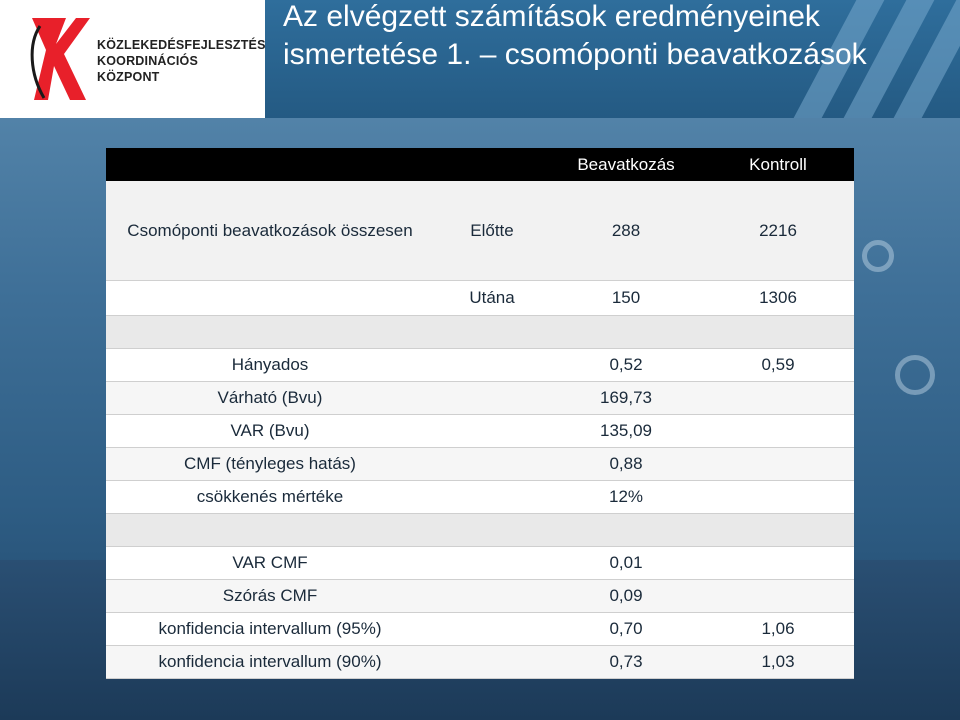  I want to click on table-row: Utána 150 1306, so click(480, 298).